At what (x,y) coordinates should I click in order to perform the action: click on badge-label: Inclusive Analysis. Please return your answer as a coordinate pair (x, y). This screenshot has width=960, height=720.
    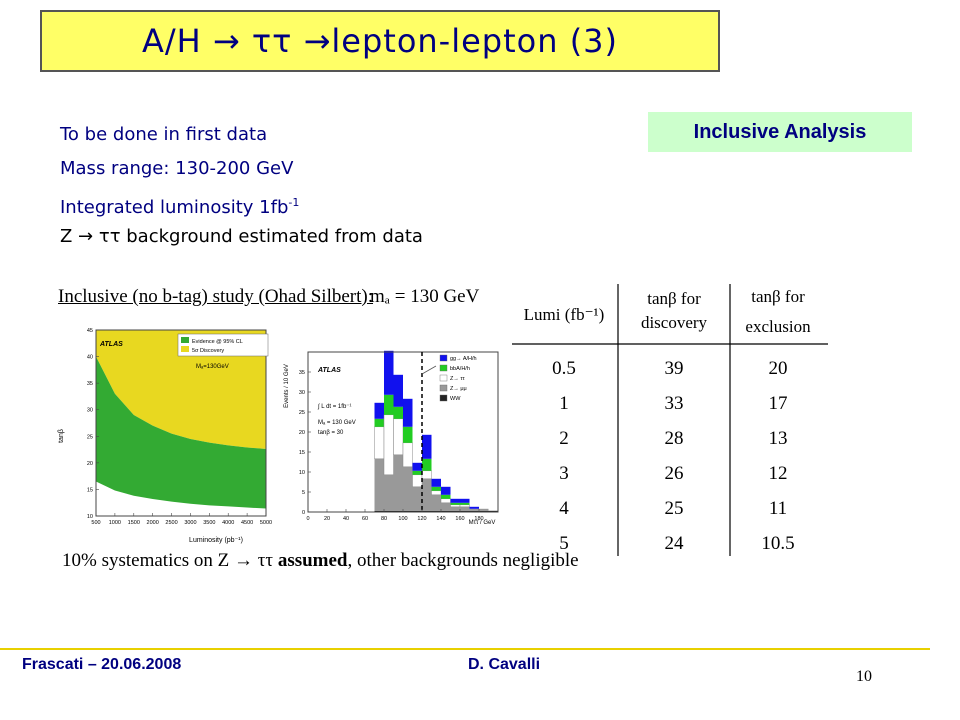
    Looking at the image, I should click on (780, 131).